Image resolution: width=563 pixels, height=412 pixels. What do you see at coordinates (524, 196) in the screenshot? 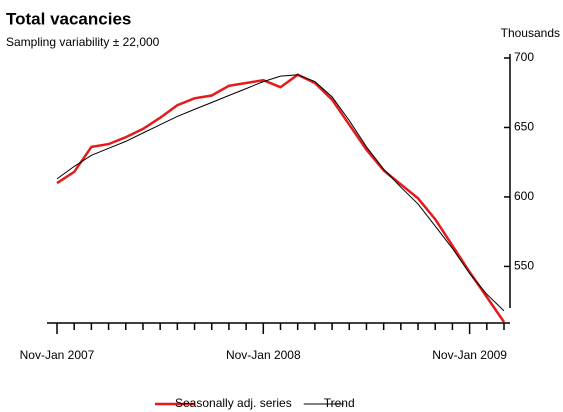
I see `y-tick-label: 600` at bounding box center [524, 196].